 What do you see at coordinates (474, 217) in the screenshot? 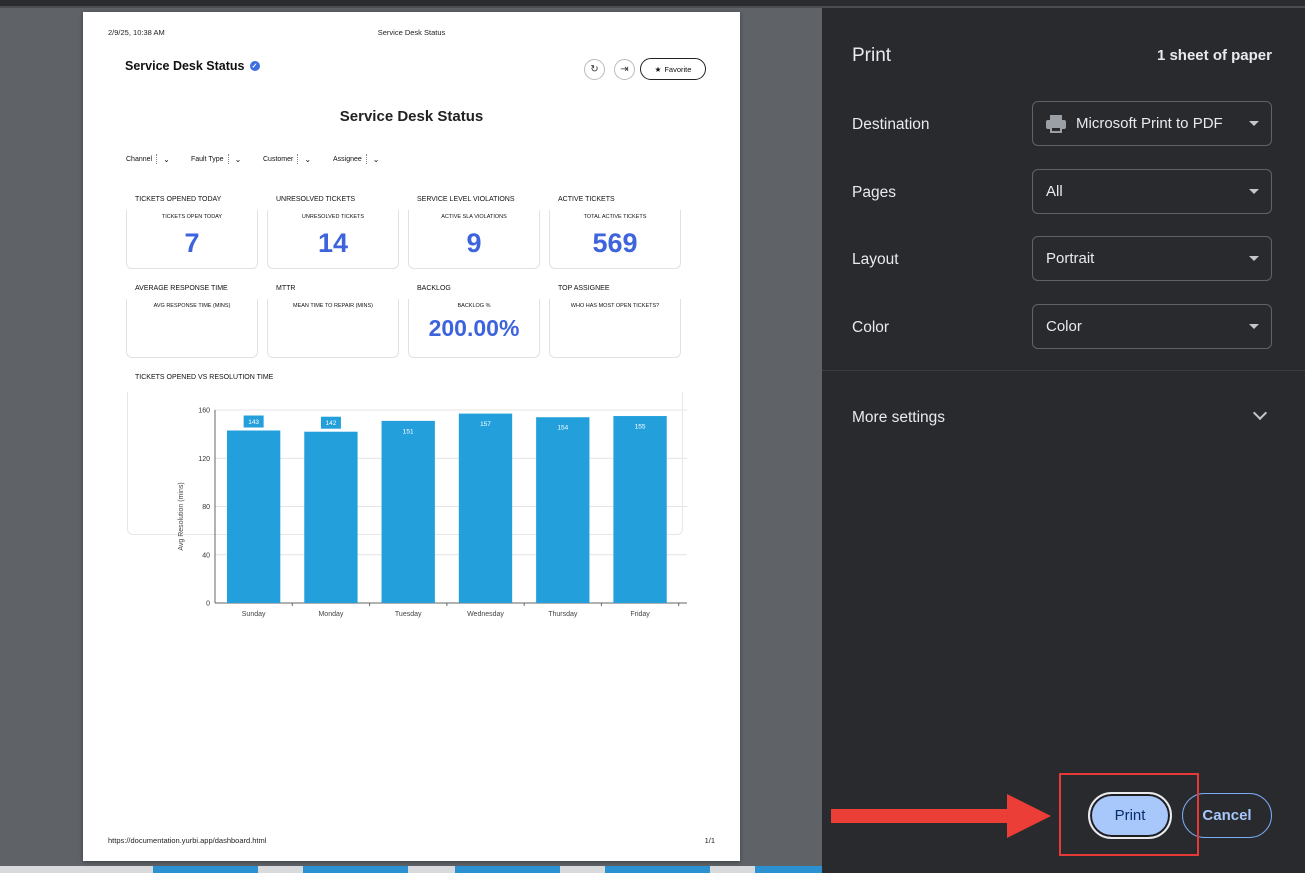
I see `kpi-sub: ACTIVE SLA VIOLATIONS` at bounding box center [474, 217].